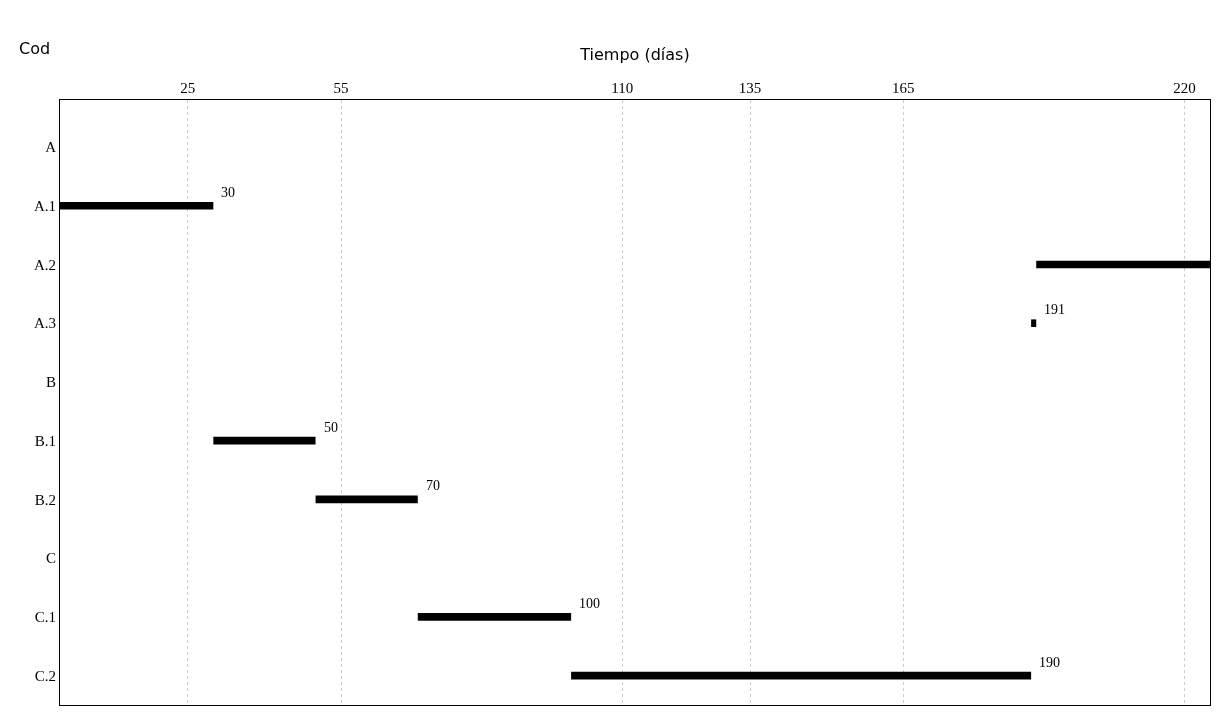 This screenshot has height=725, width=1230. I want to click on x-axis-title: Tiempo (días), so click(634, 54).